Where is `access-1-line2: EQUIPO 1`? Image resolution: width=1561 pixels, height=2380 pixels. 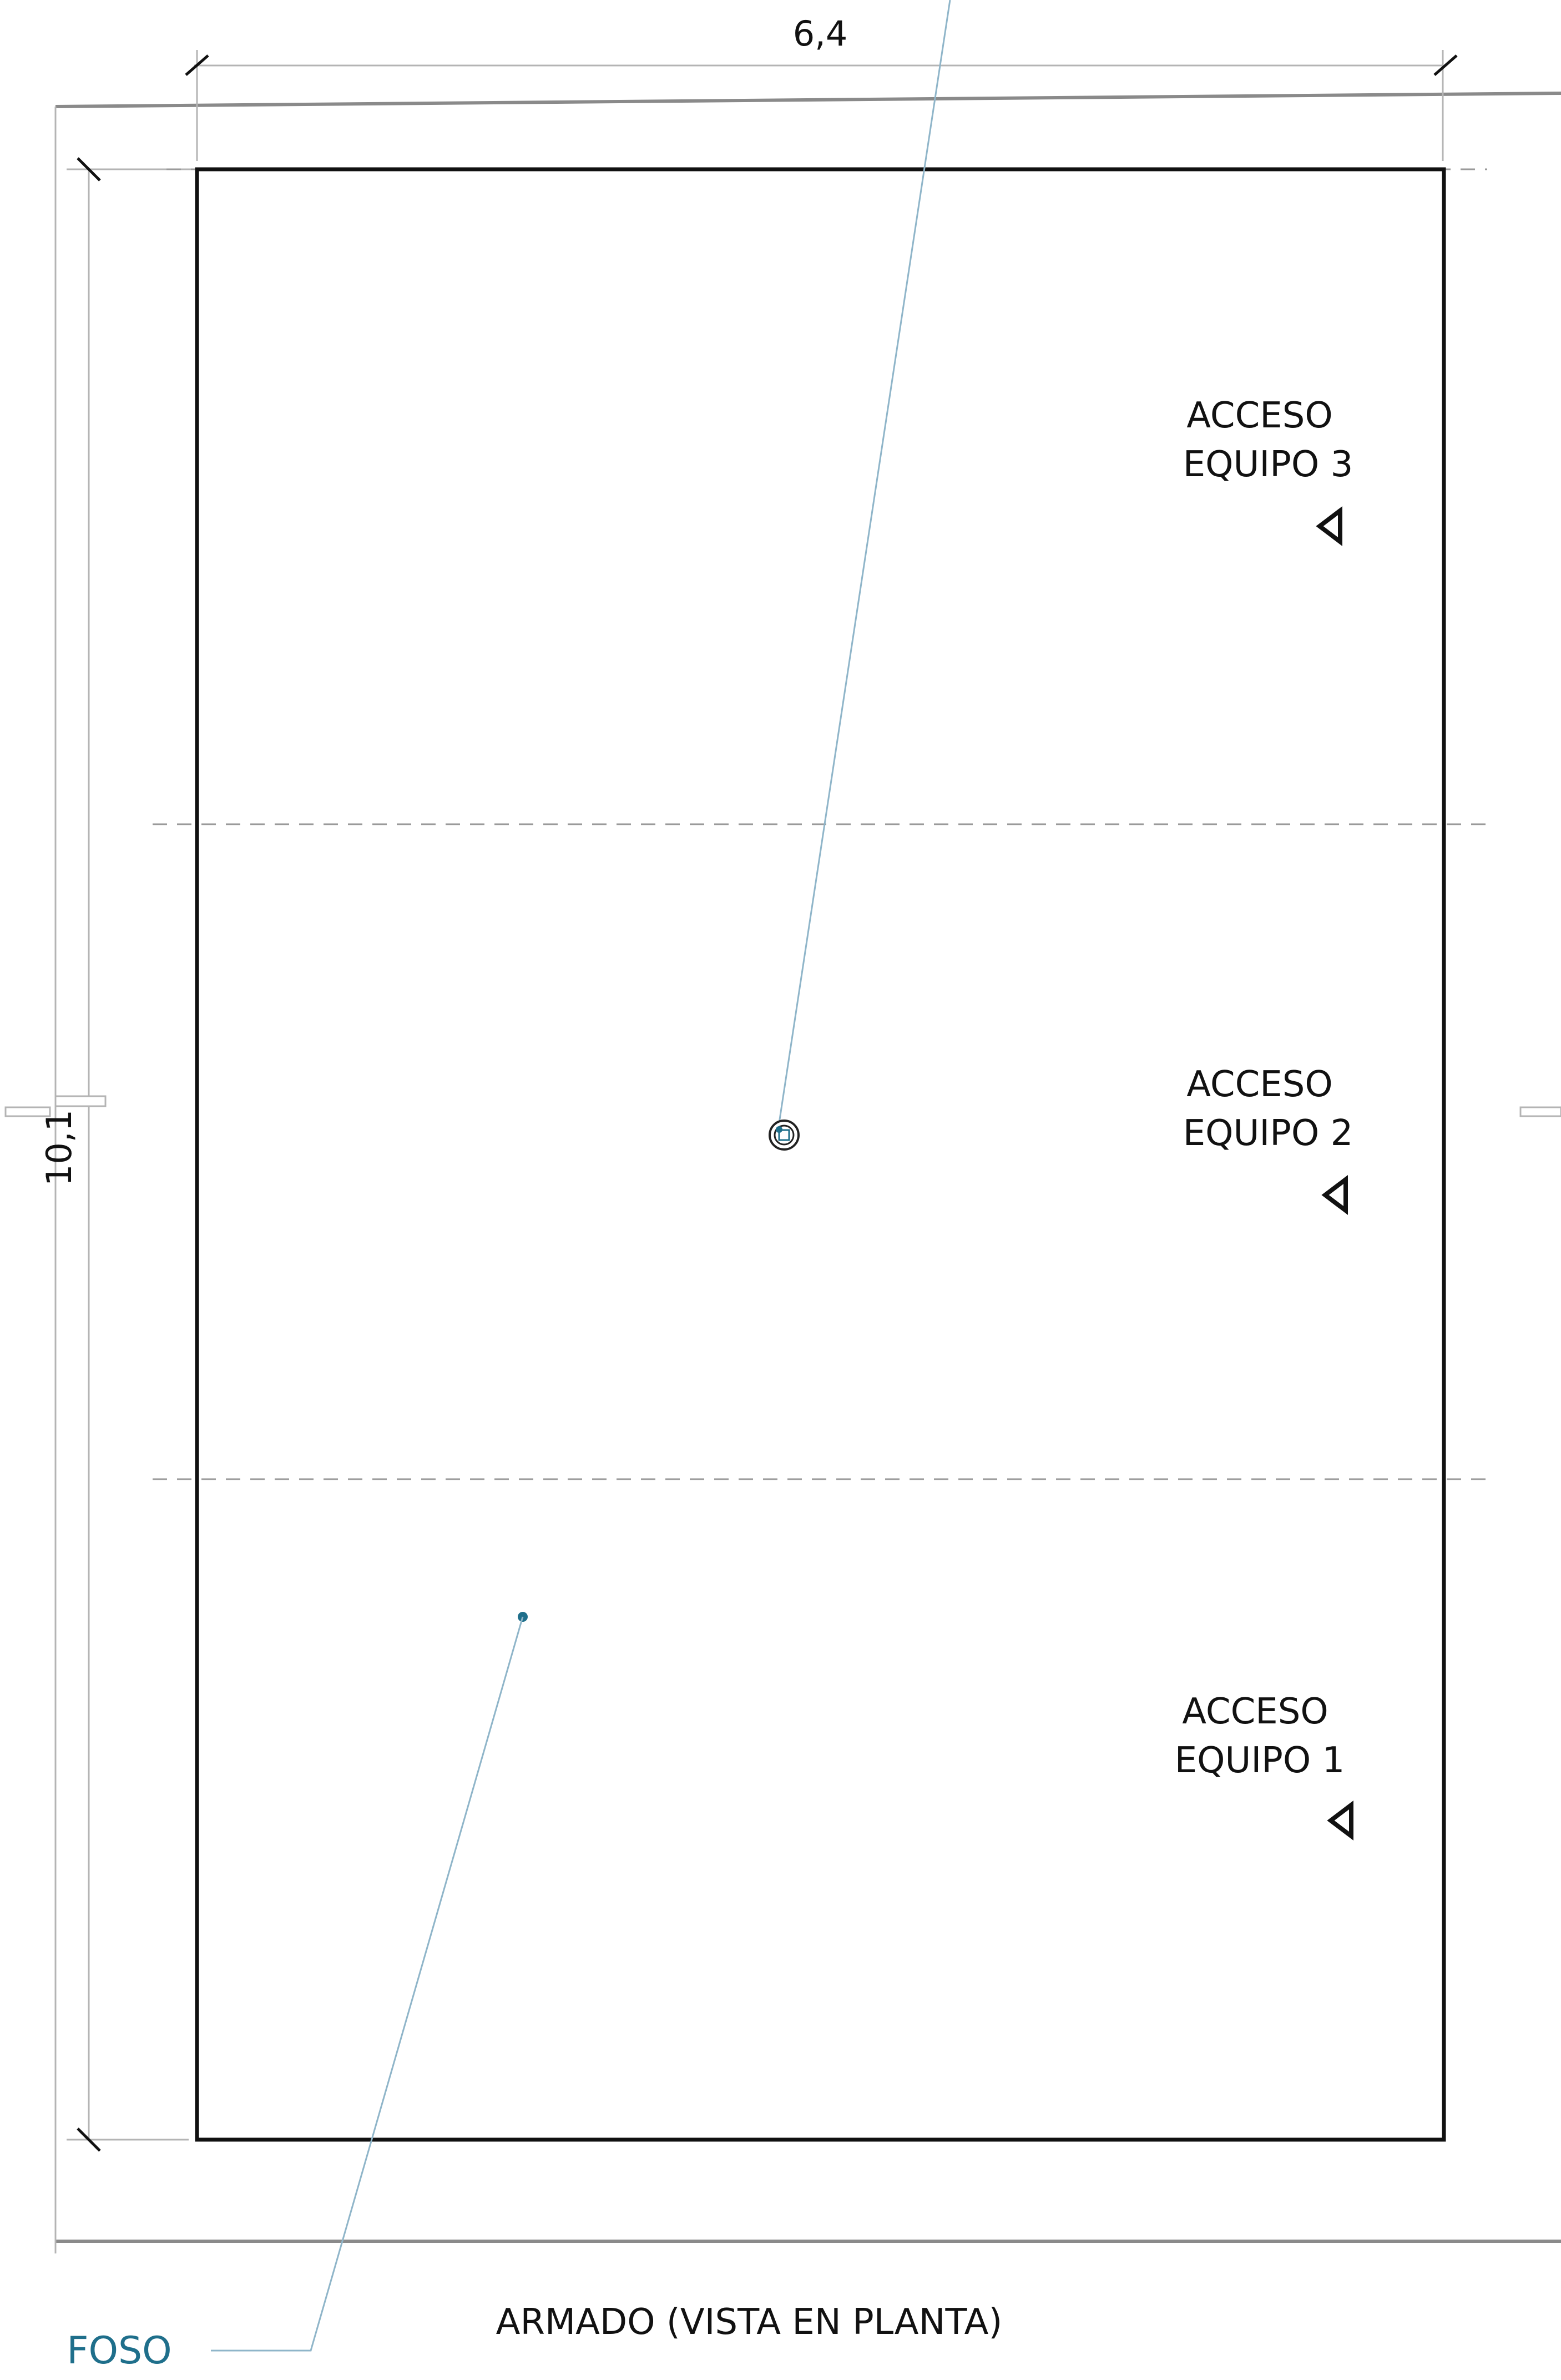
access-1-line2: EQUIPO 1 is located at coordinates (1260, 1760).